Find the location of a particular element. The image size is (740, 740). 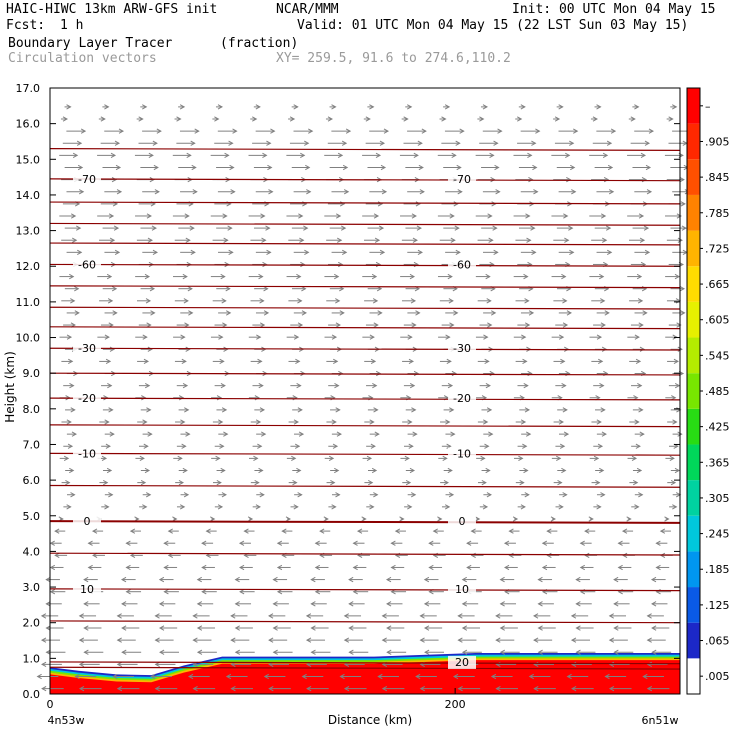

y-tick-label: 11.0 is located at coordinates (28, 302).